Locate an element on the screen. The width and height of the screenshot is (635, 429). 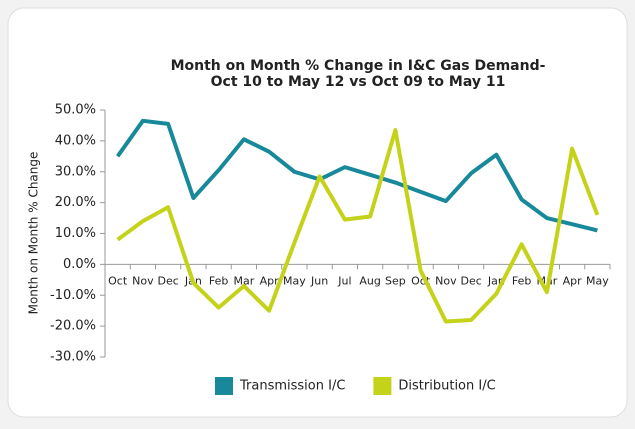
legend-label: Distribution I/C is located at coordinates (446, 386).